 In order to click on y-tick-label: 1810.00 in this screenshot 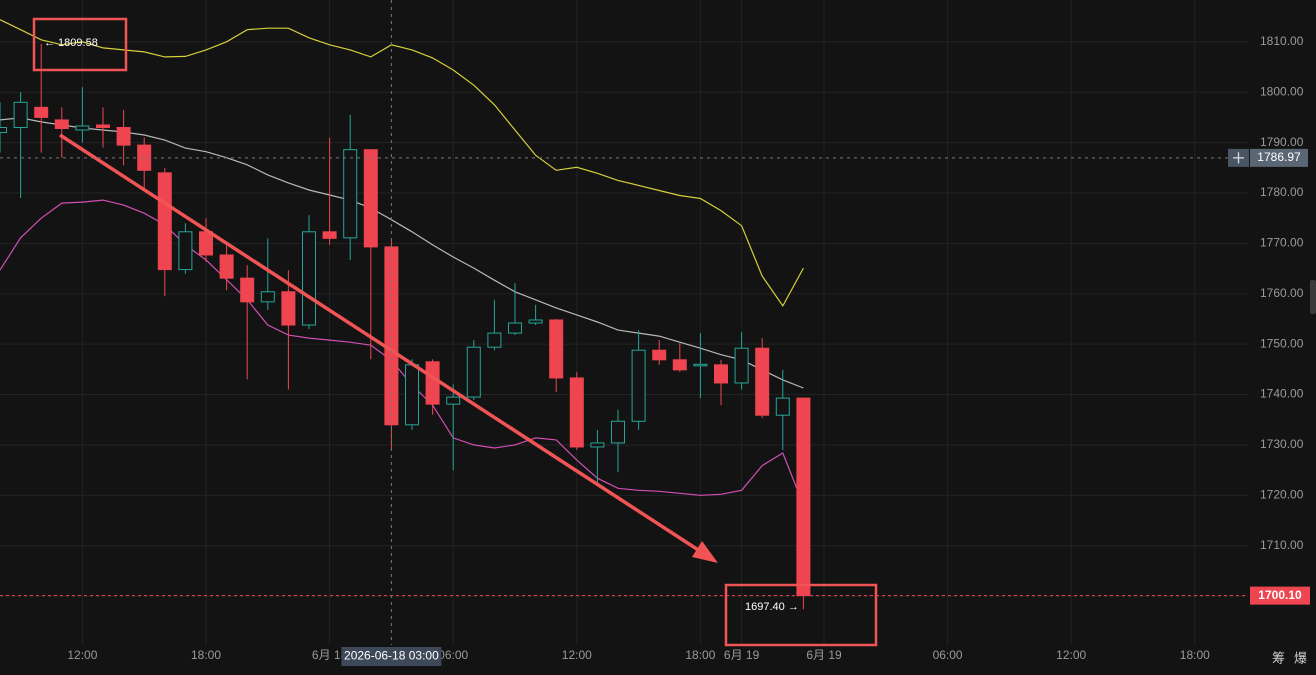, I will do `click(1282, 41)`.